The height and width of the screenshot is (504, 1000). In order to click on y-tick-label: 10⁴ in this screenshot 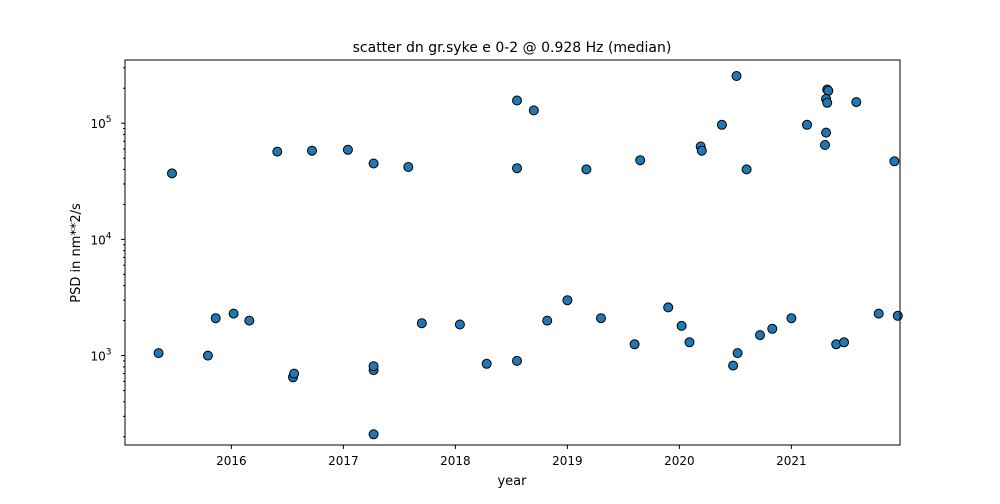, I will do `click(100, 239)`.